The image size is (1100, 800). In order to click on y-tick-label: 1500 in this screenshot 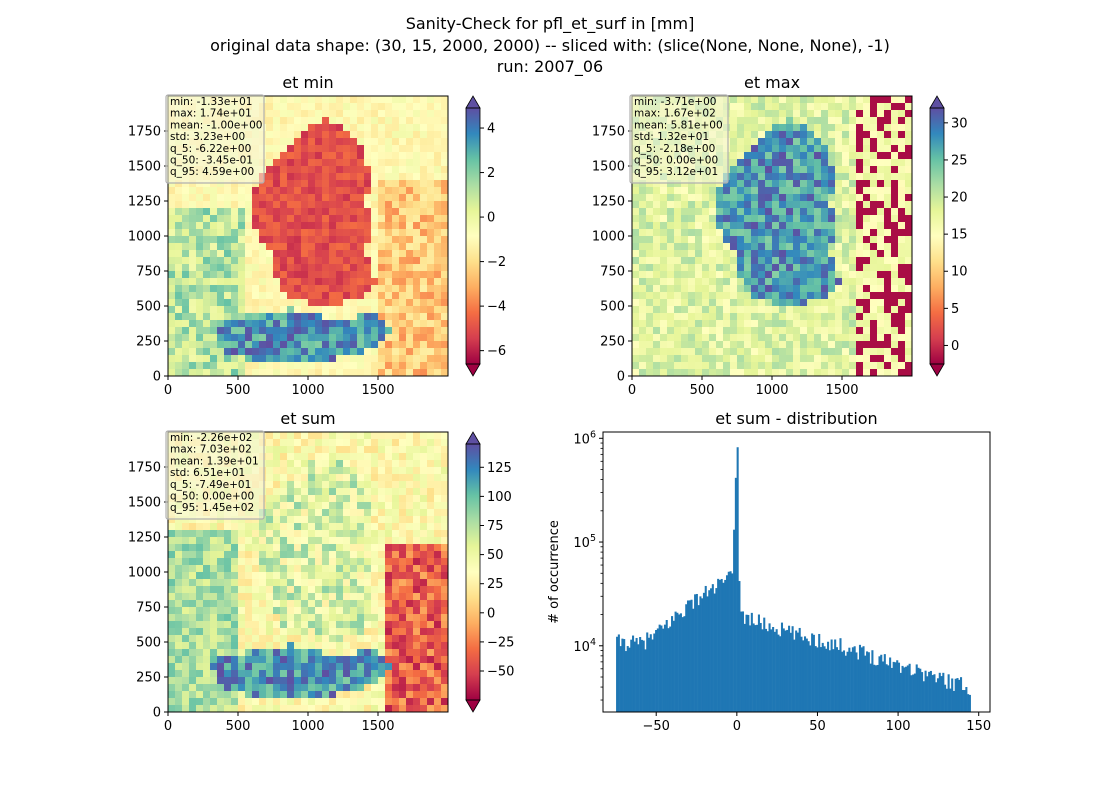, I will do `click(144, 167)`.